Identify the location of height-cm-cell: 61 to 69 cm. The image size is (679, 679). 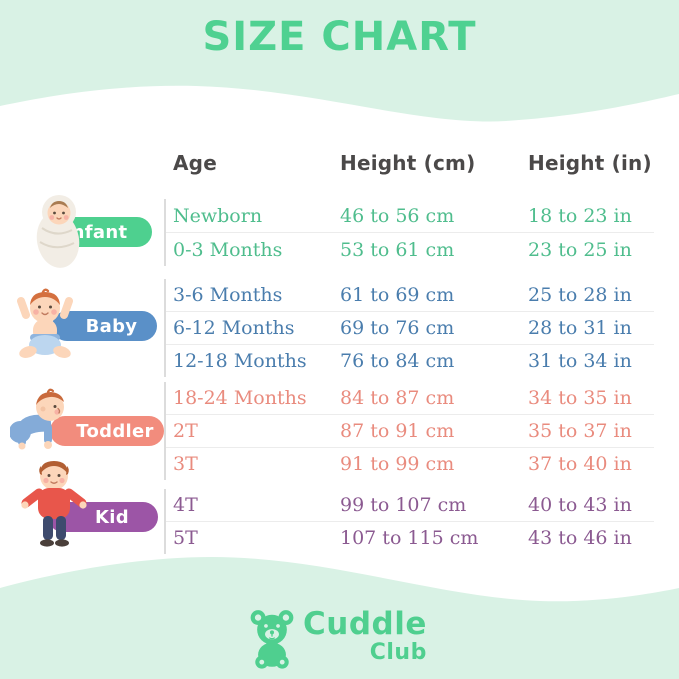
(397, 295).